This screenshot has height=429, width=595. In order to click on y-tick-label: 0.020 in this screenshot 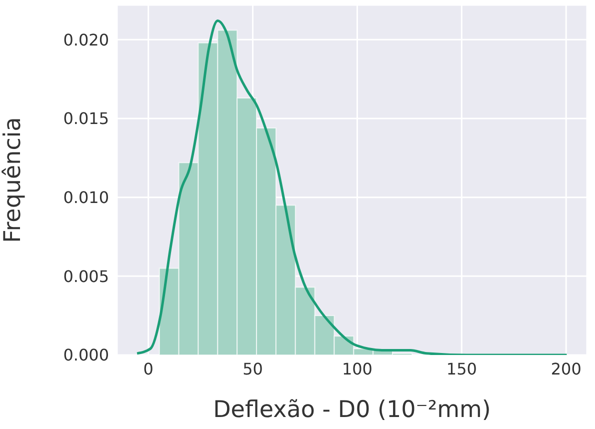, I will do `click(86, 40)`.